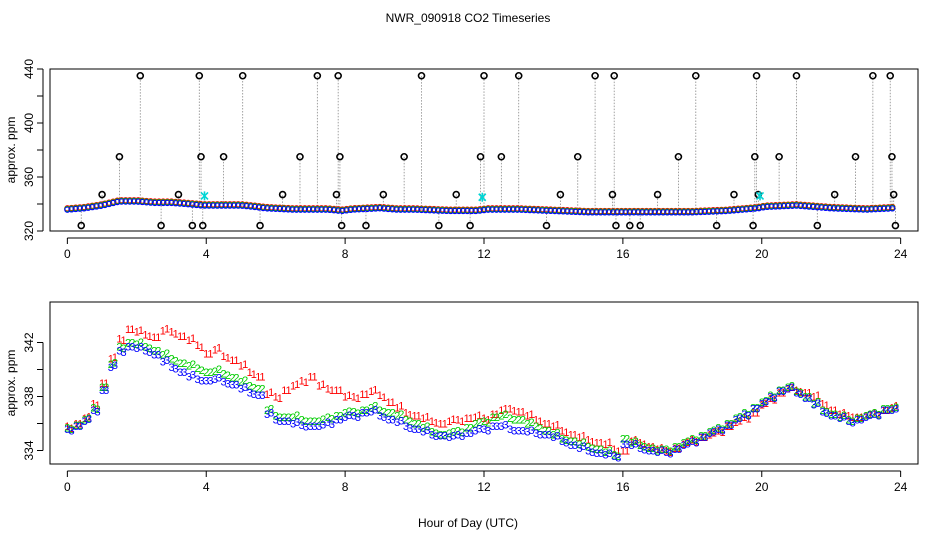 The height and width of the screenshot is (540, 936). I want to click on top-ylabel: approx. ppm, so click(11, 150).